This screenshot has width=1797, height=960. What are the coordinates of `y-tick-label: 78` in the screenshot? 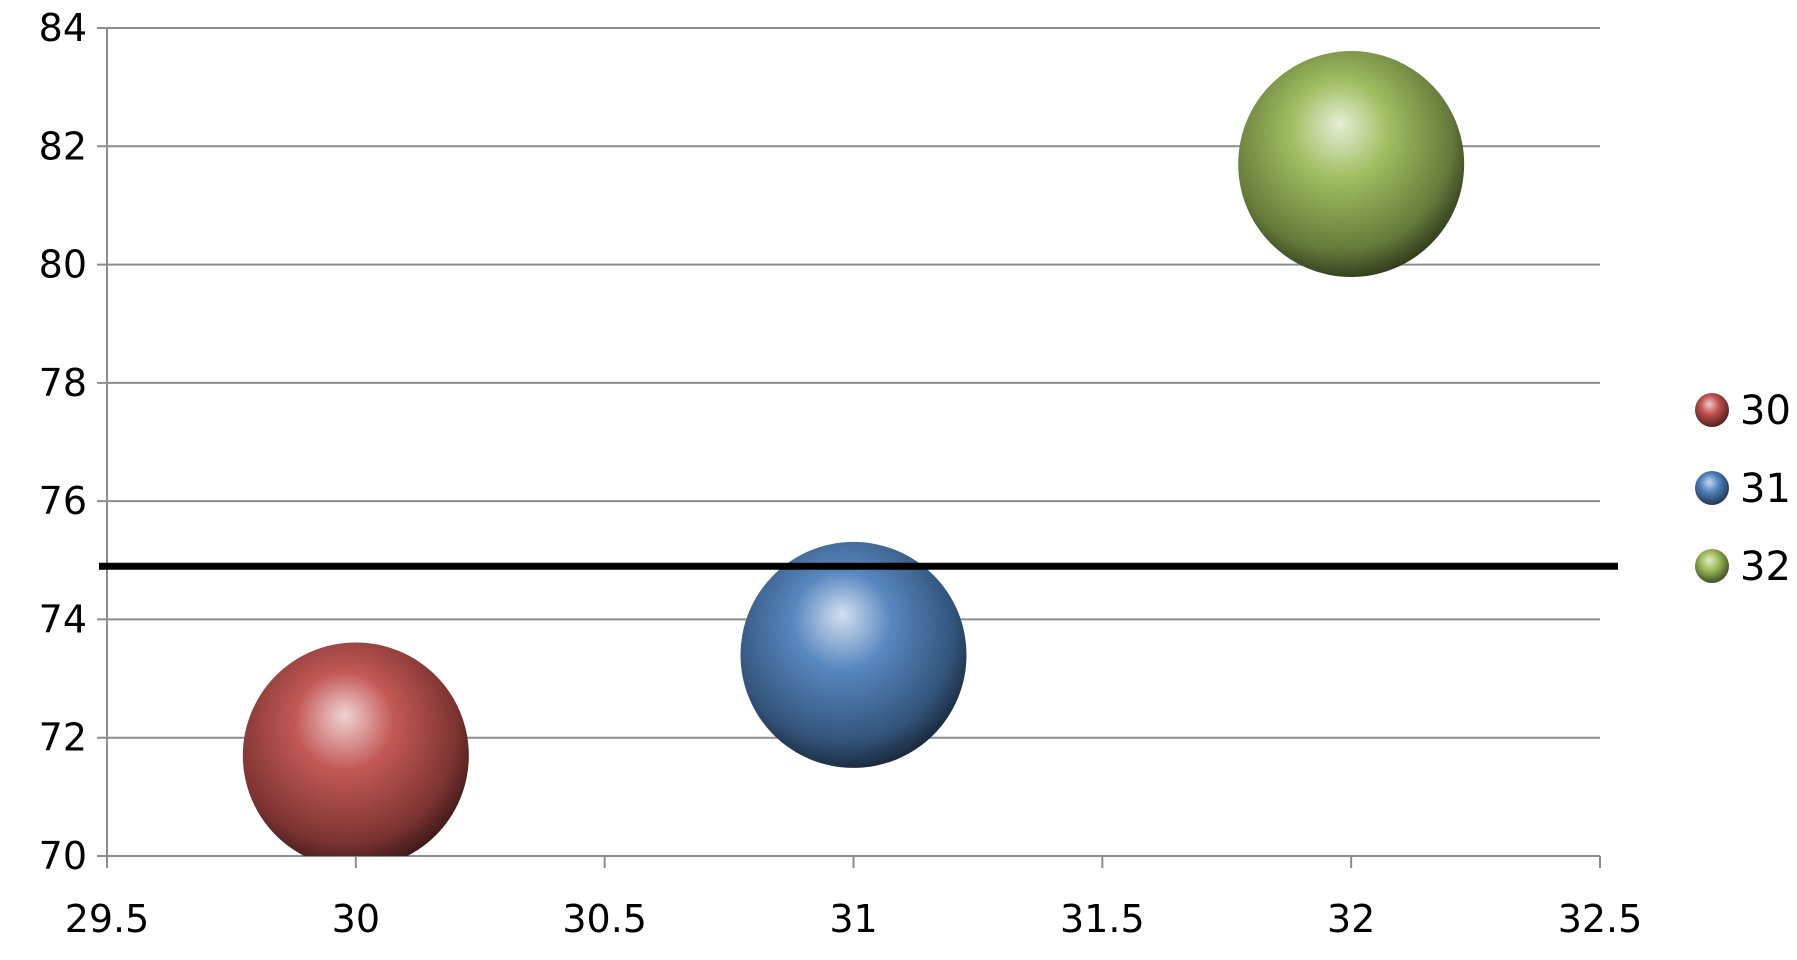 It's located at (63, 383).